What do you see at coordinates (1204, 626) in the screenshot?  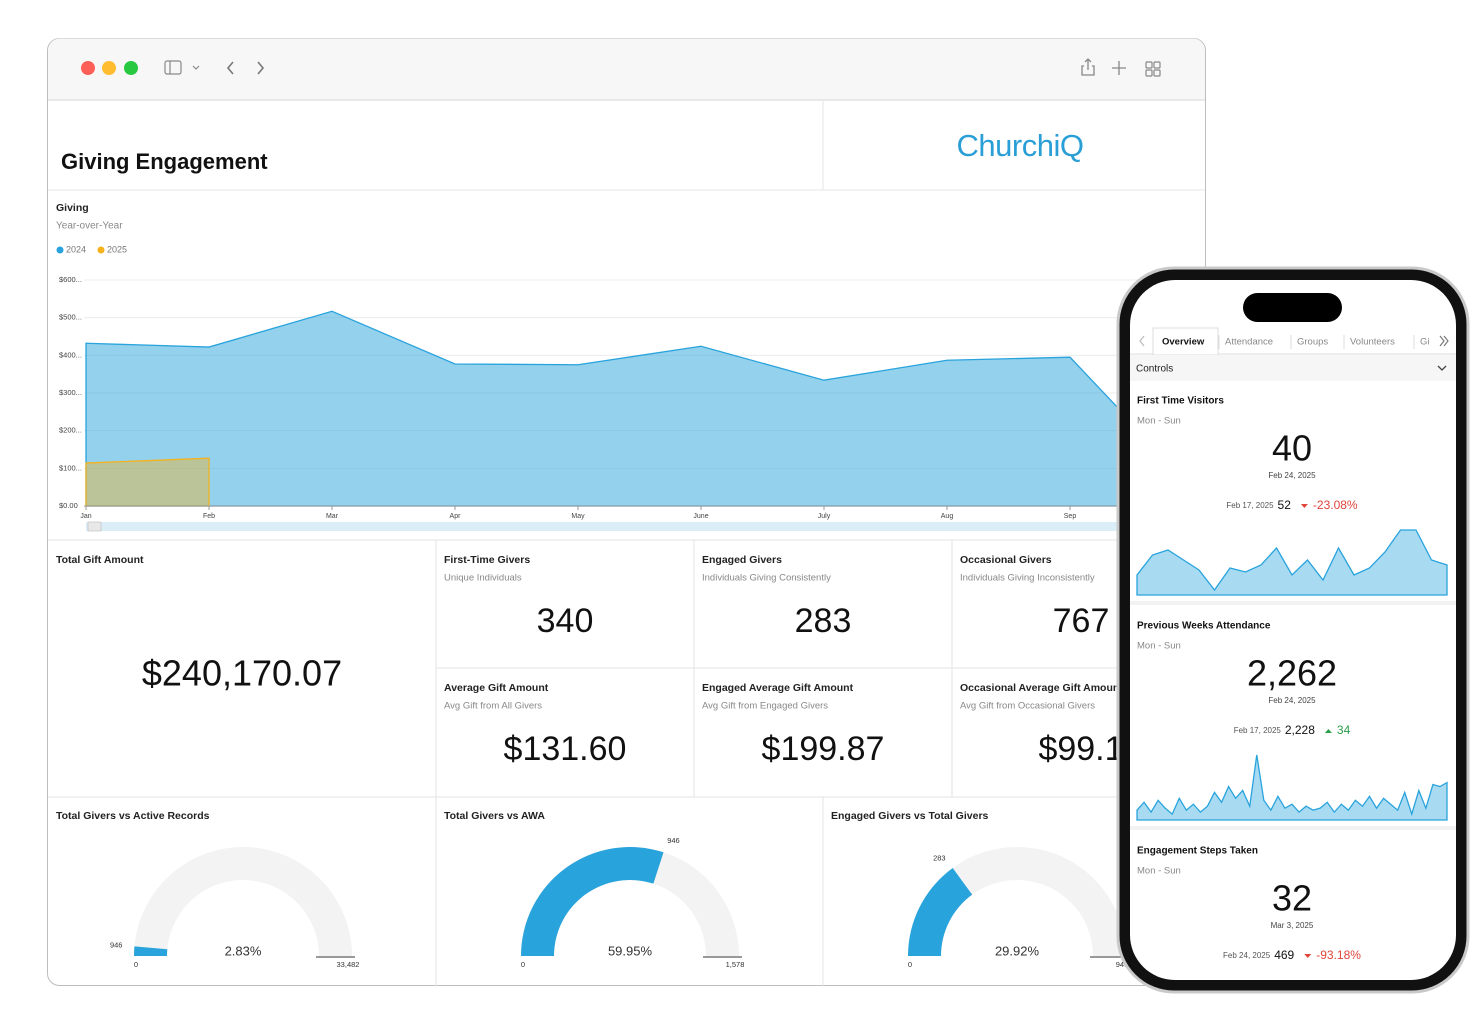 I see `card-title: Previous Weeks Attendance` at bounding box center [1204, 626].